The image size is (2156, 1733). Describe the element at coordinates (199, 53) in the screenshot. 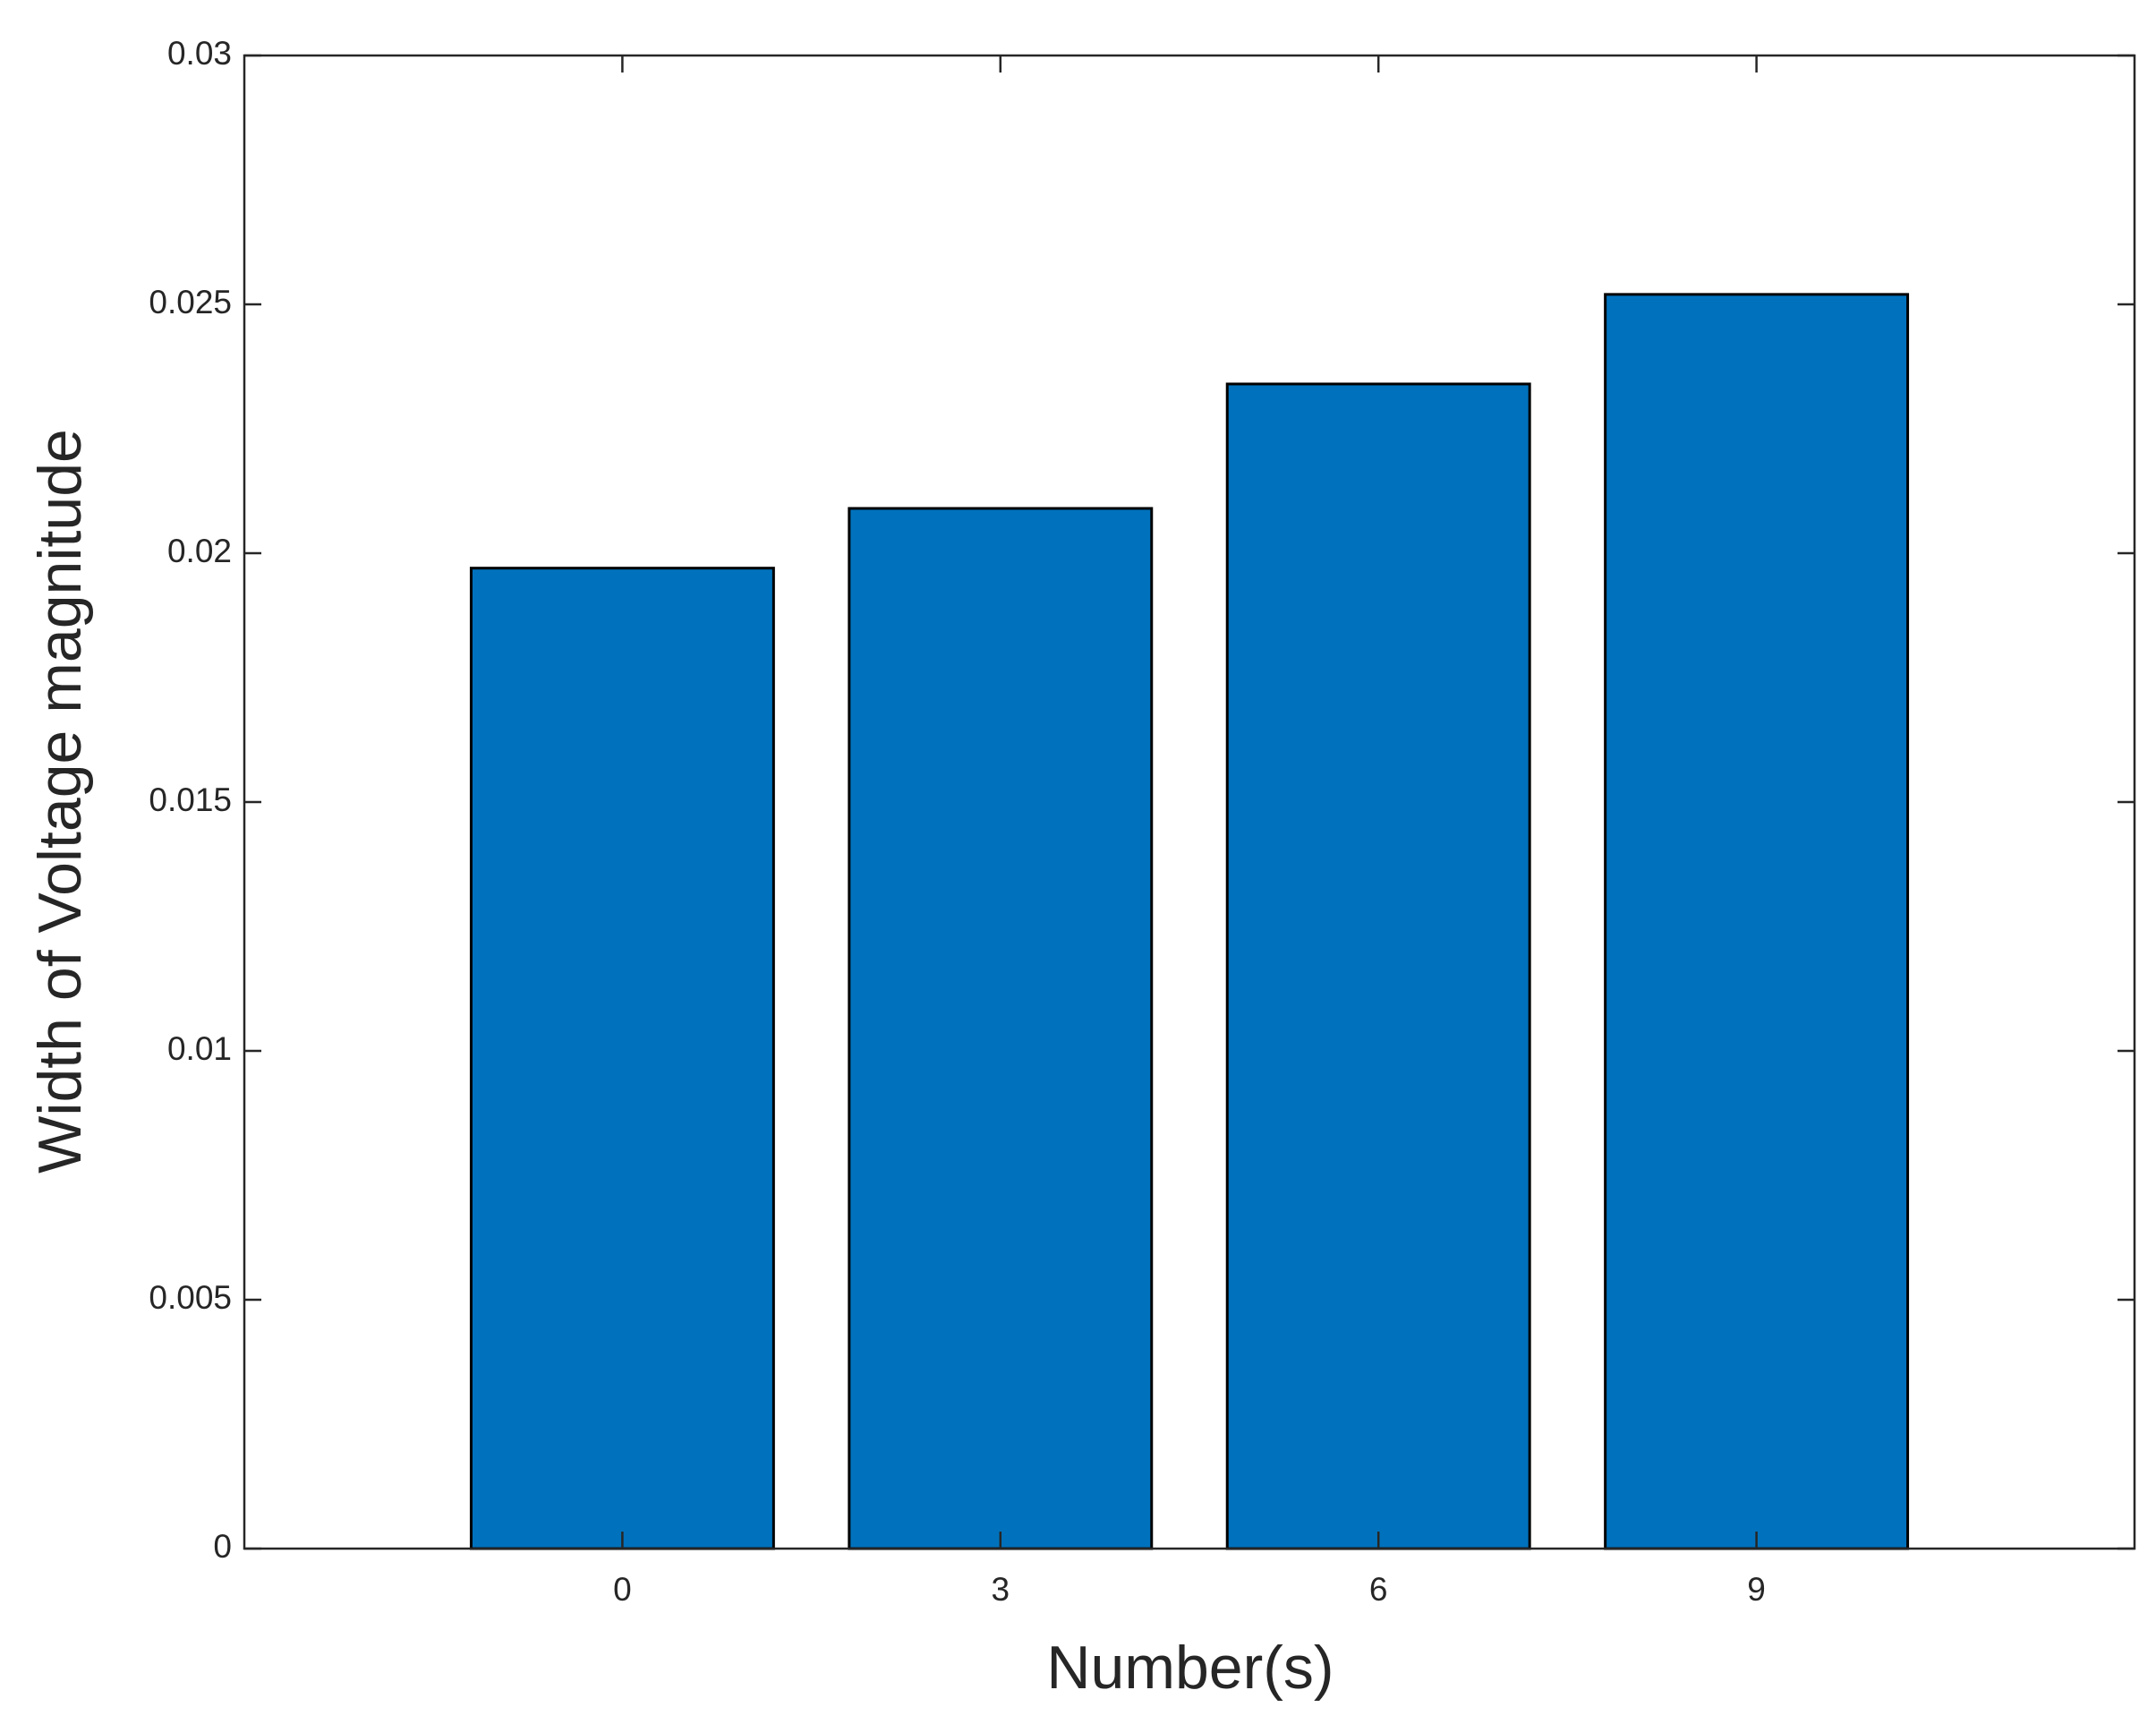

I see `y-tick-label: 0.03` at that location.